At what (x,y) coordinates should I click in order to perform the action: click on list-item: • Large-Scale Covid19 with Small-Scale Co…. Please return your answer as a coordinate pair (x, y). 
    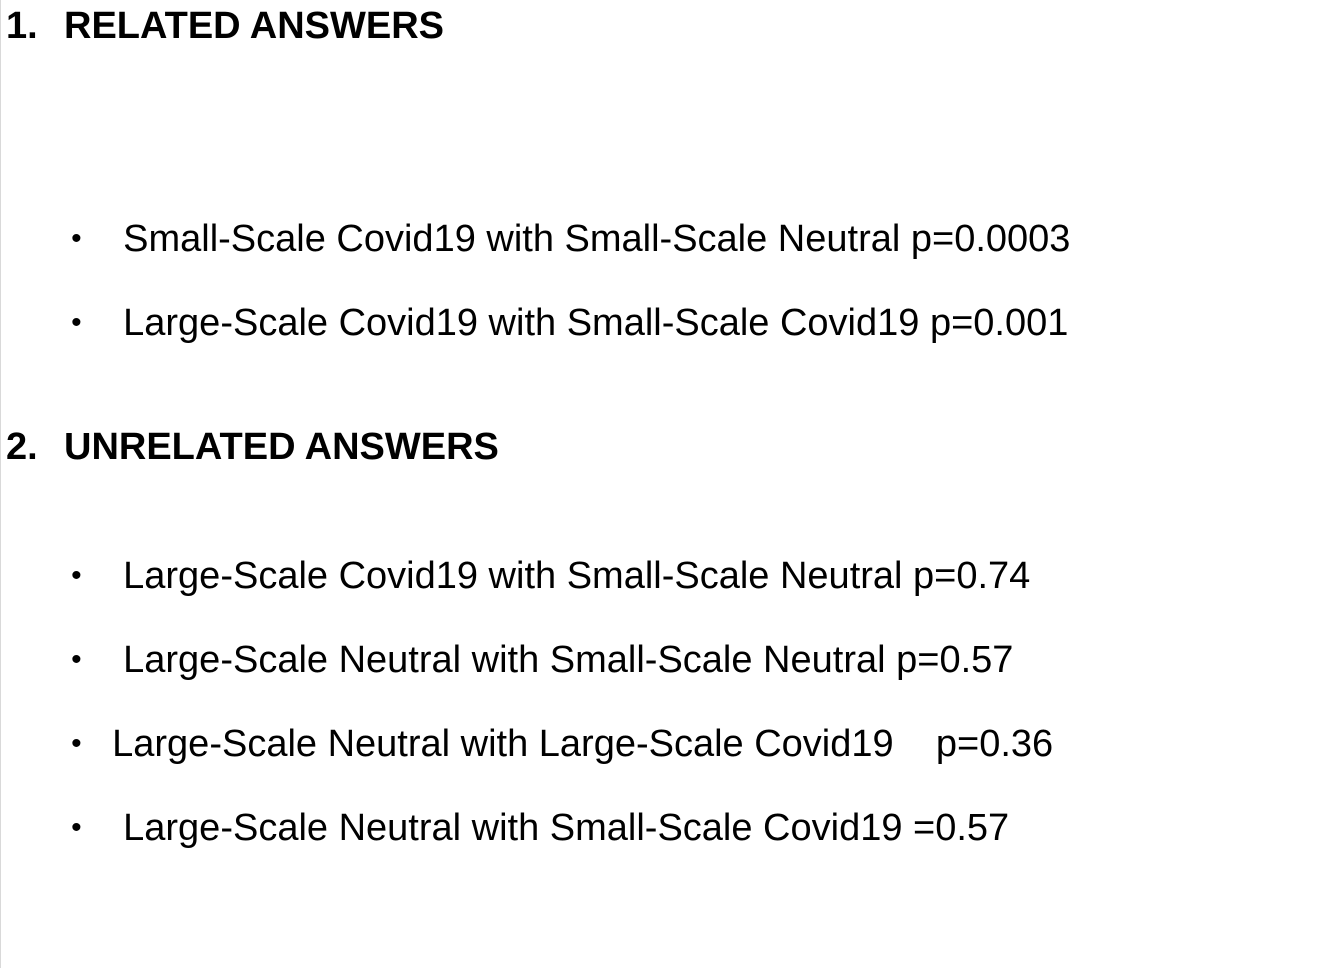
    Looking at the image, I should click on (559, 301).